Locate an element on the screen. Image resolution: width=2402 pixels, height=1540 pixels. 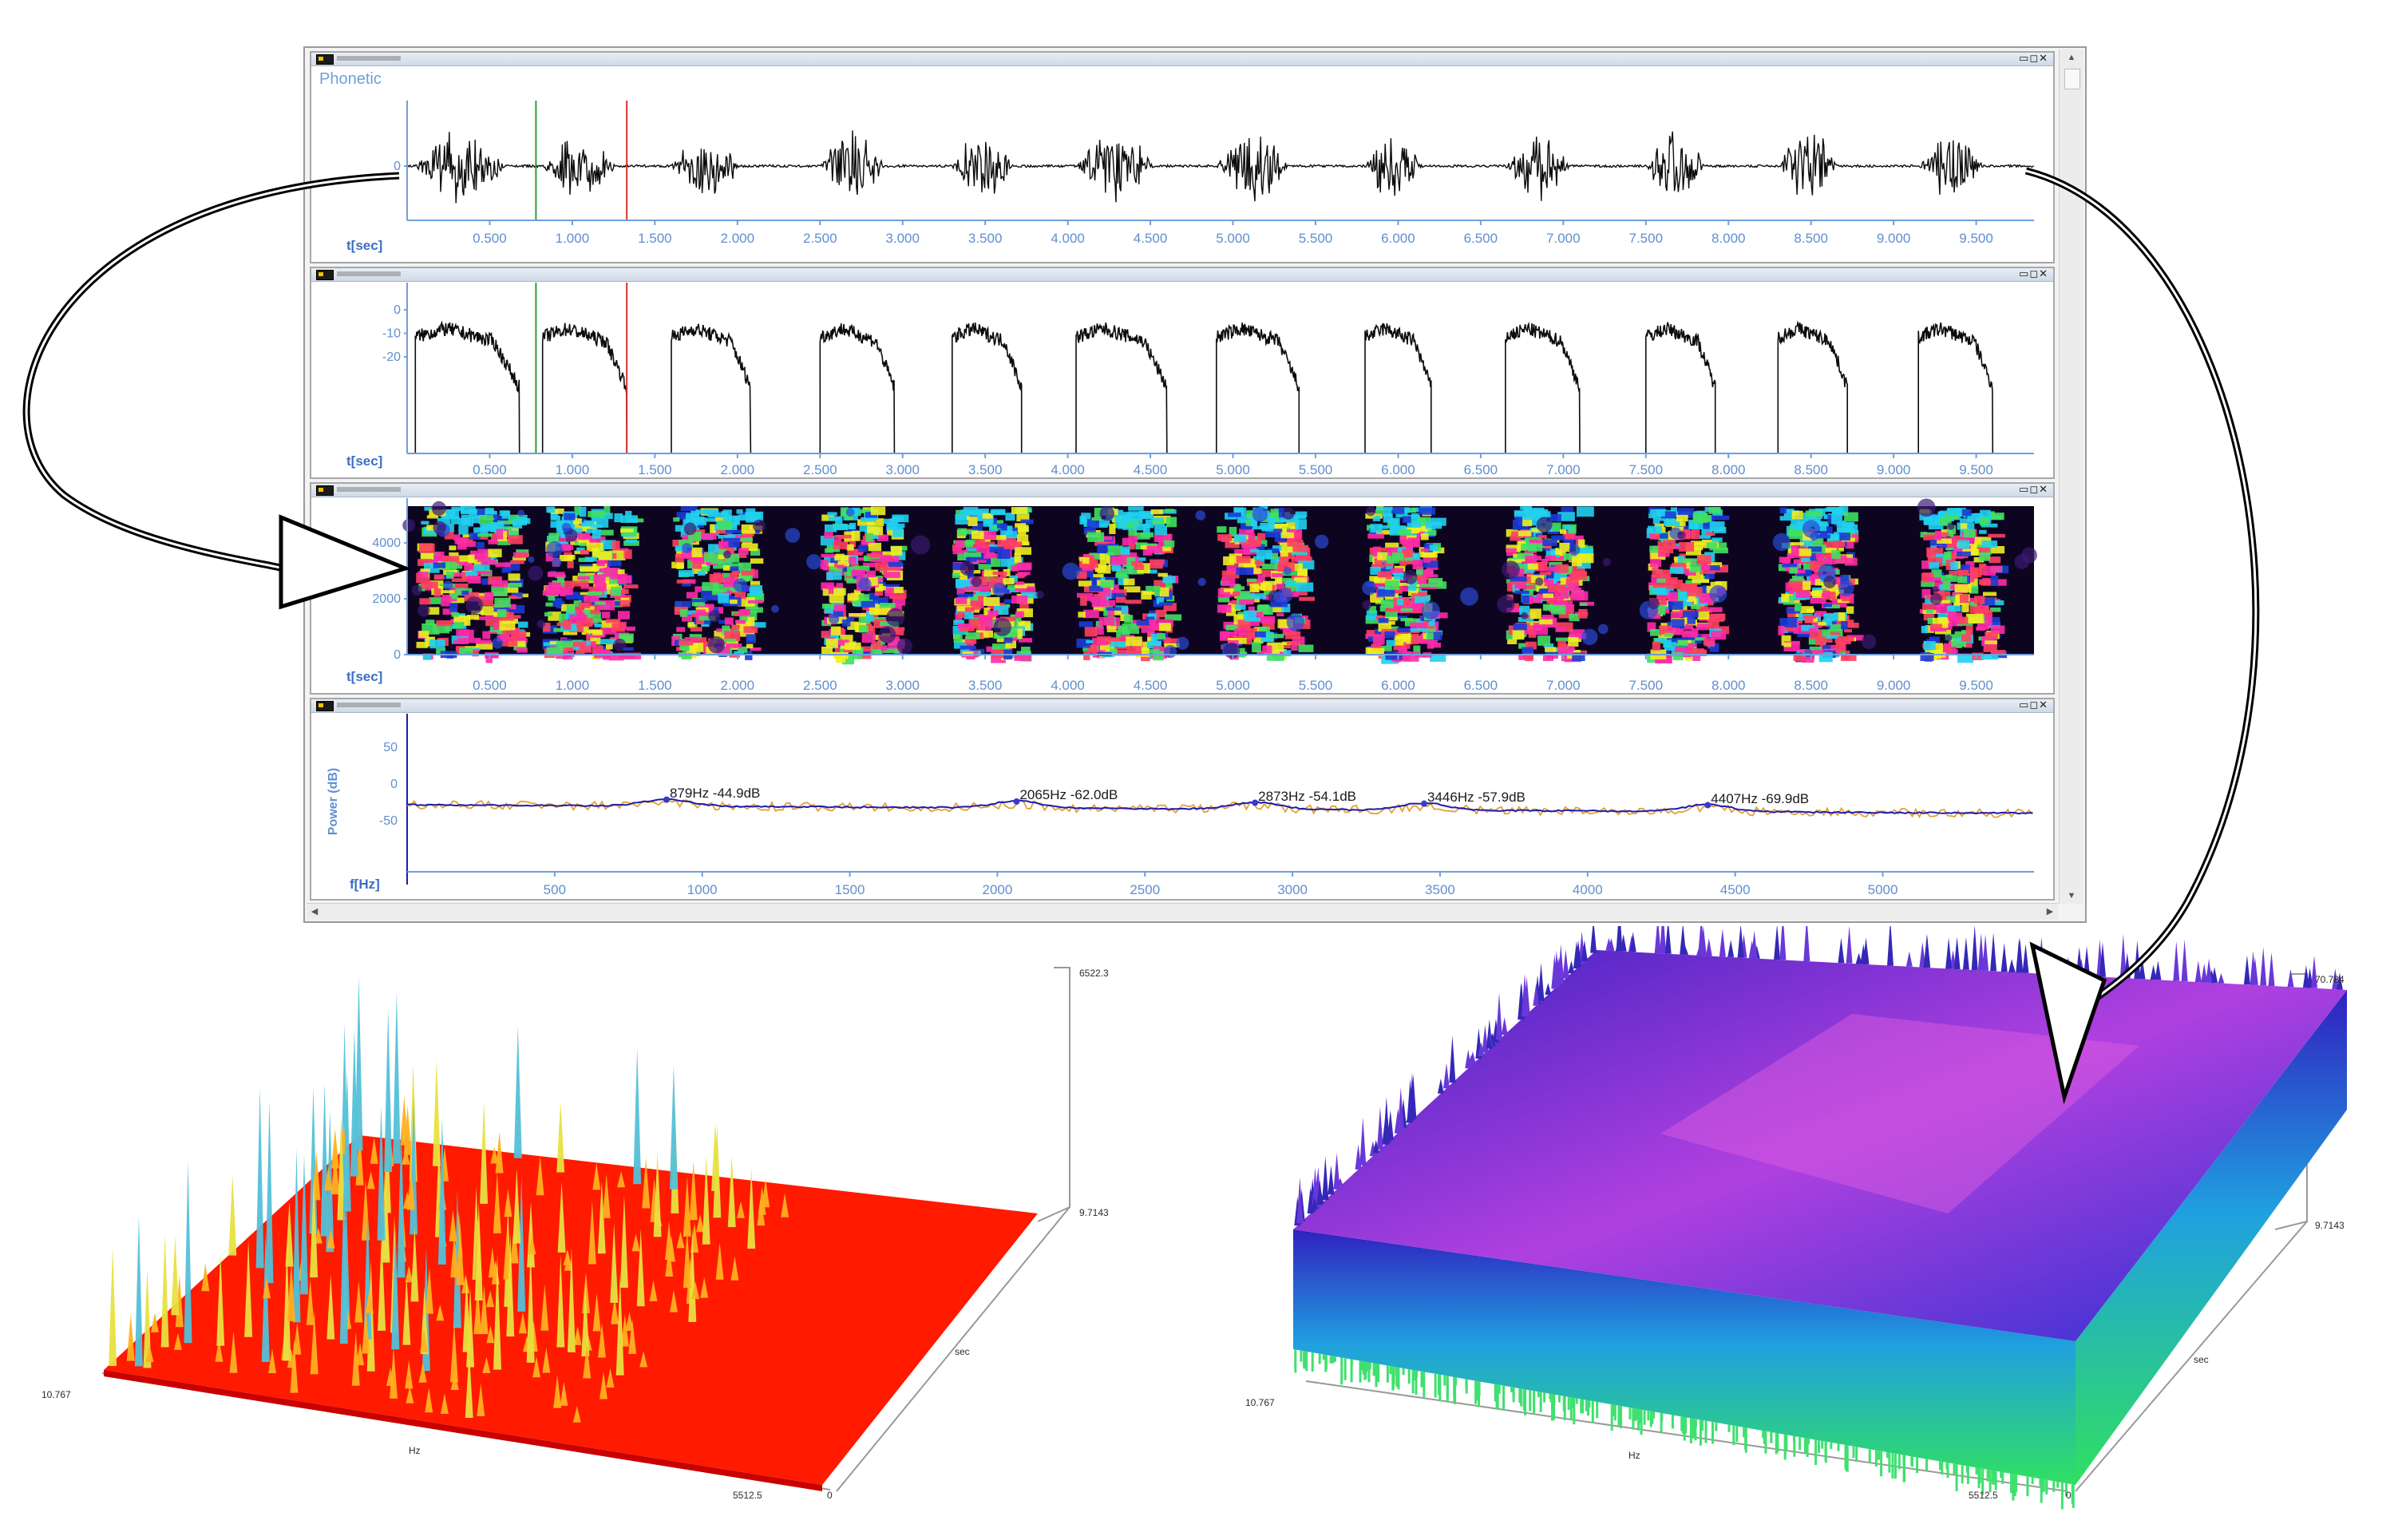
waveform-titlebar: ▭◻✕ is located at coordinates (1182, 59).